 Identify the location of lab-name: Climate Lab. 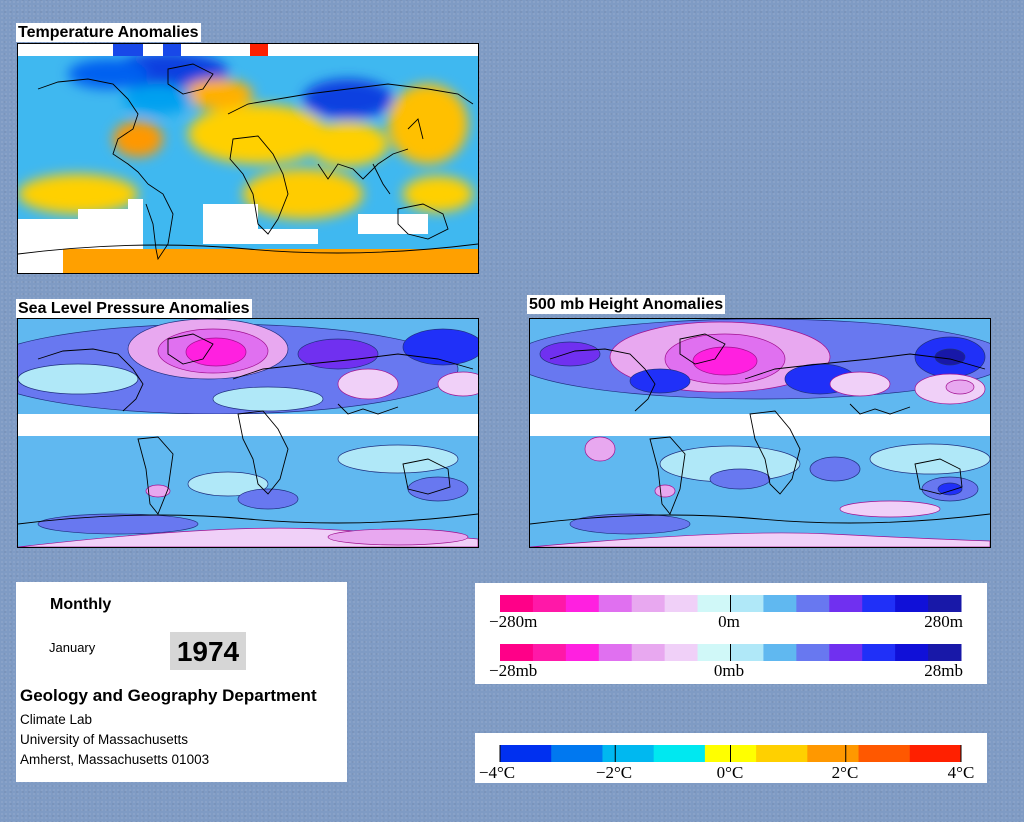
(56, 719).